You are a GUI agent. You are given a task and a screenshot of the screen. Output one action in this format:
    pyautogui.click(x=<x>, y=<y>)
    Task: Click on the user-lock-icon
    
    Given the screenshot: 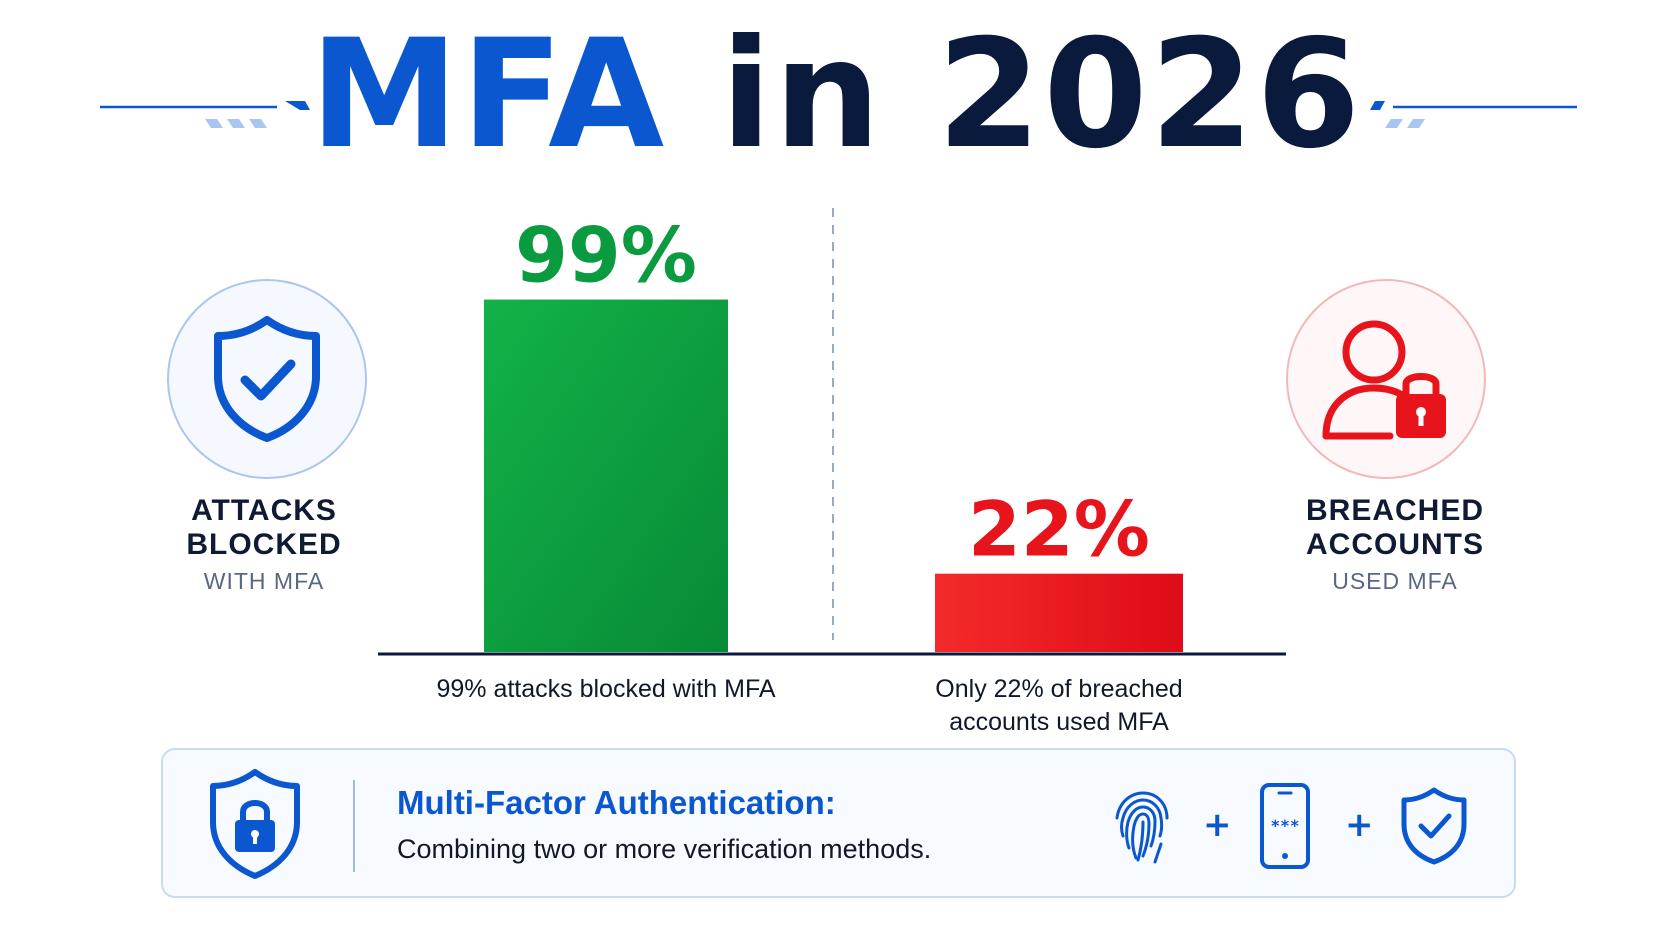 What is the action you would take?
    pyautogui.click(x=1384, y=380)
    